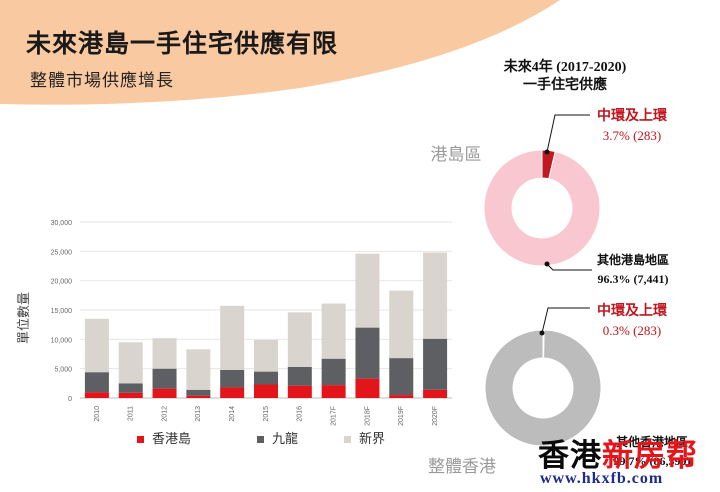 The width and height of the screenshot is (720, 492). Describe the element at coordinates (198, 414) in the screenshot. I see `x-tick-label: 2013` at that location.